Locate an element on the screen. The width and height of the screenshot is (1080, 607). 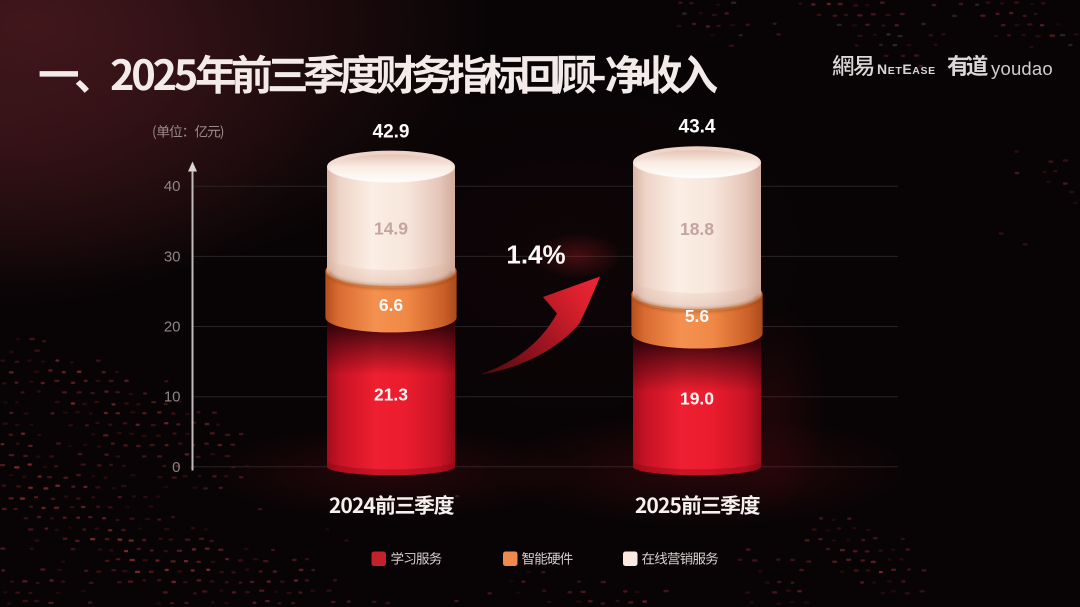
y-tick-20: 20 is located at coordinates (172, 327).